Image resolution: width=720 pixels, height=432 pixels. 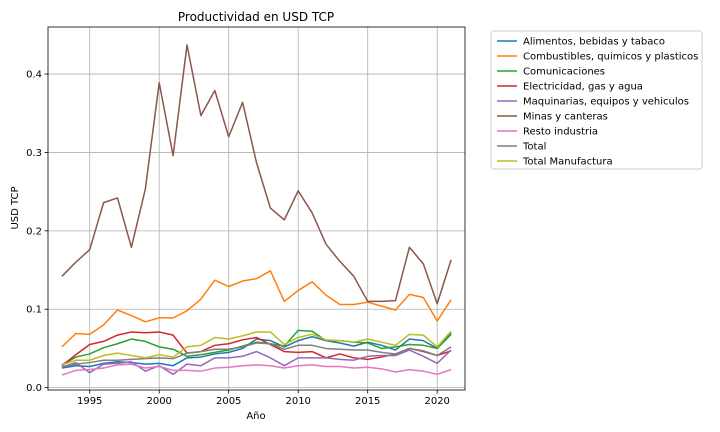 What do you see at coordinates (34, 75) in the screenshot?
I see `y-tick-label: 0.4` at bounding box center [34, 75].